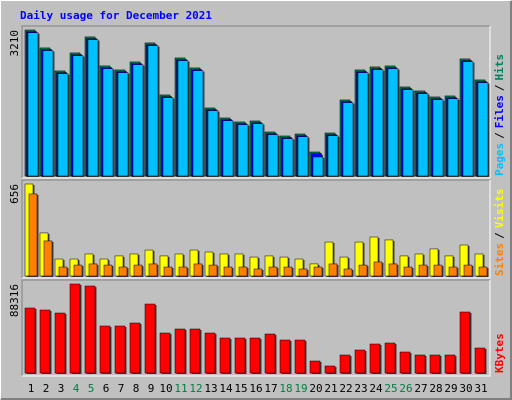 This screenshot has width=512, height=400. What do you see at coordinates (255, 388) in the screenshot?
I see `x-tick-label: 16` at bounding box center [255, 388].